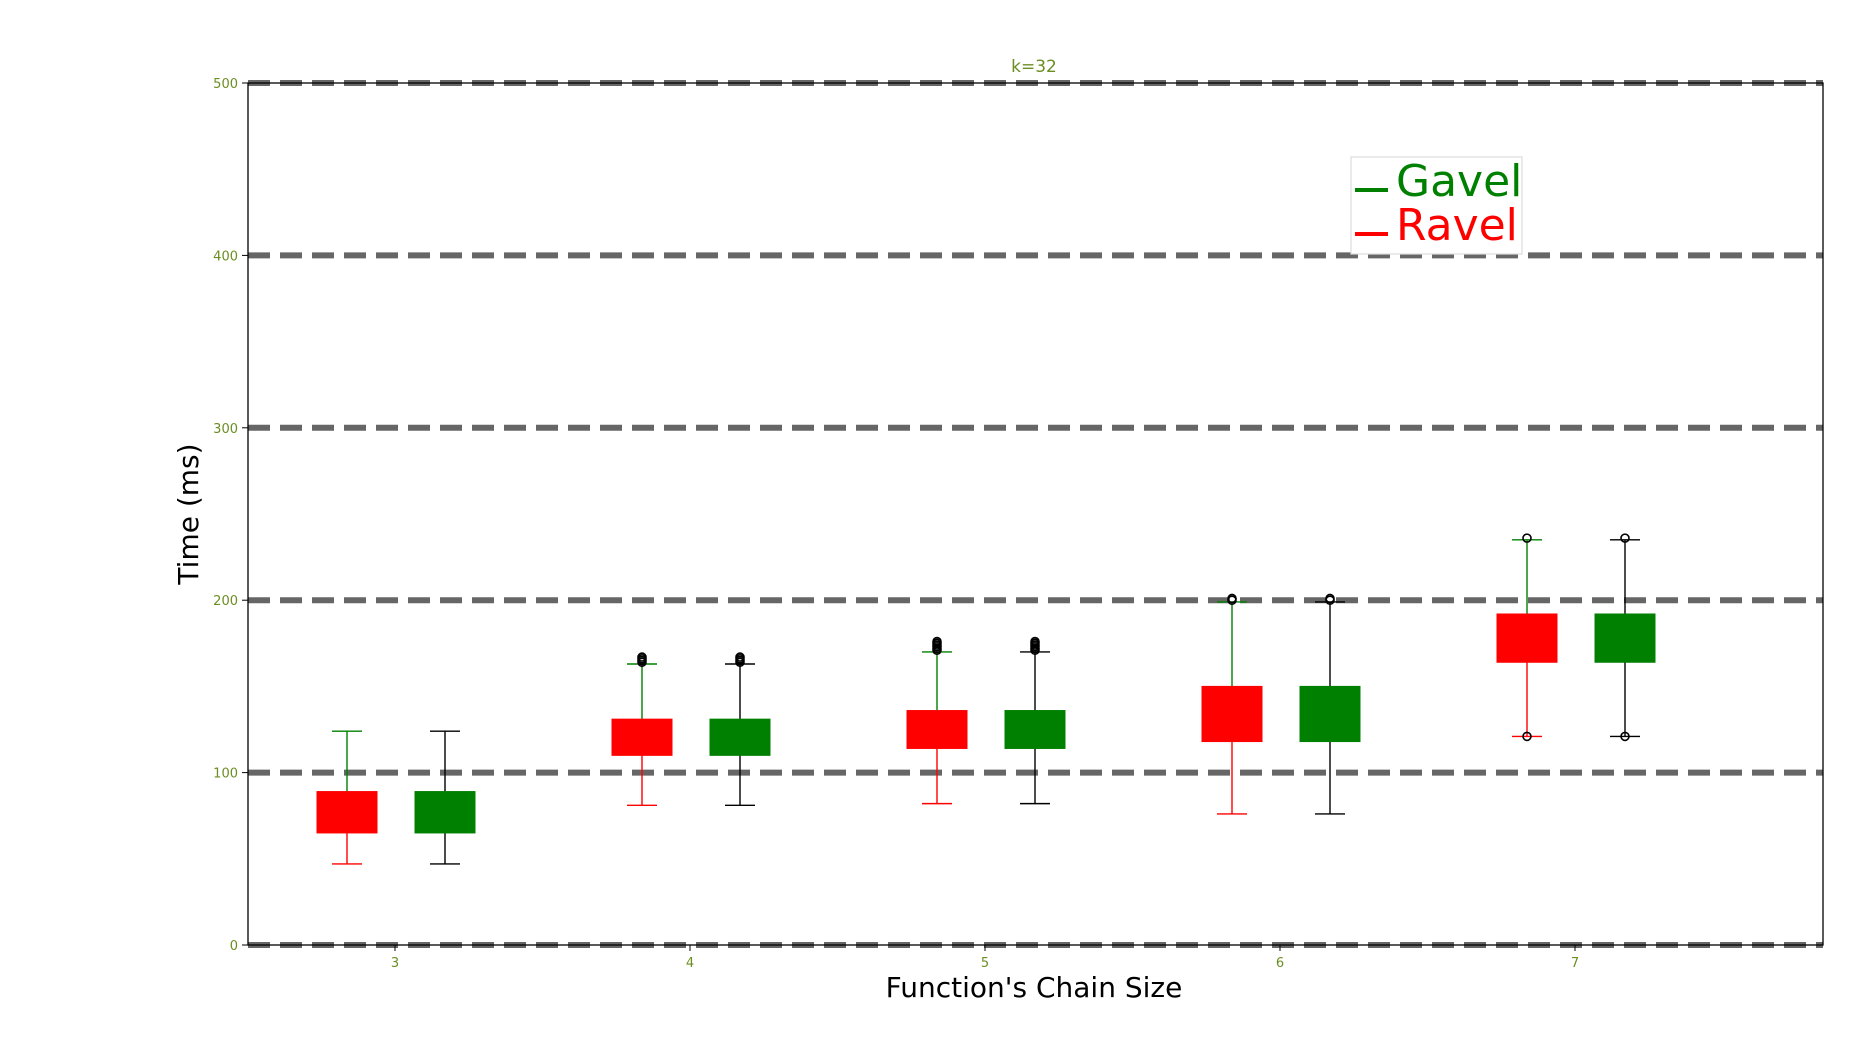 This screenshot has width=1855, height=1041. What do you see at coordinates (188, 514) in the screenshot?
I see `y-axis-label: Time (ms)` at bounding box center [188, 514].